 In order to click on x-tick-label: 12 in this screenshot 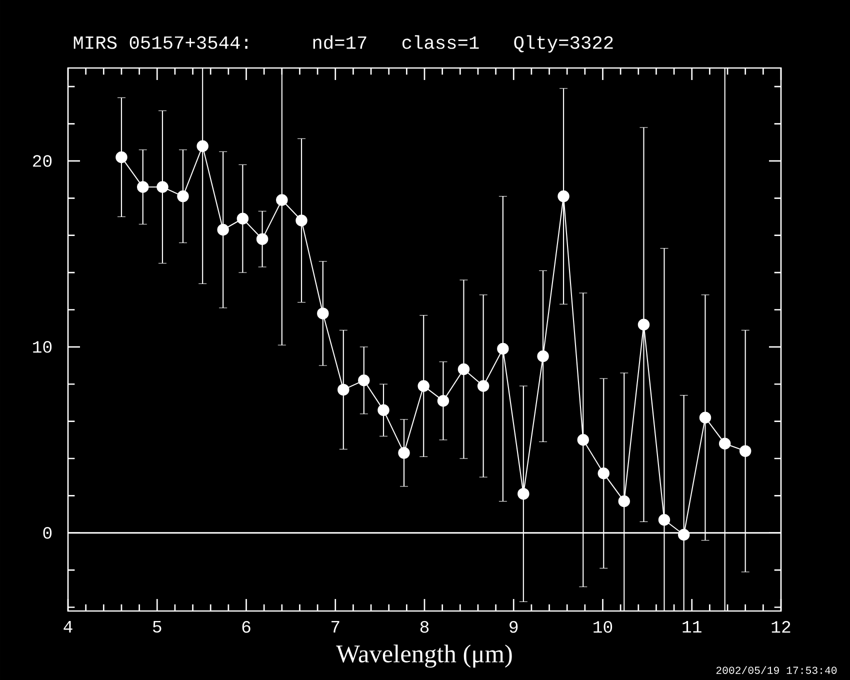, I will do `click(781, 627)`.